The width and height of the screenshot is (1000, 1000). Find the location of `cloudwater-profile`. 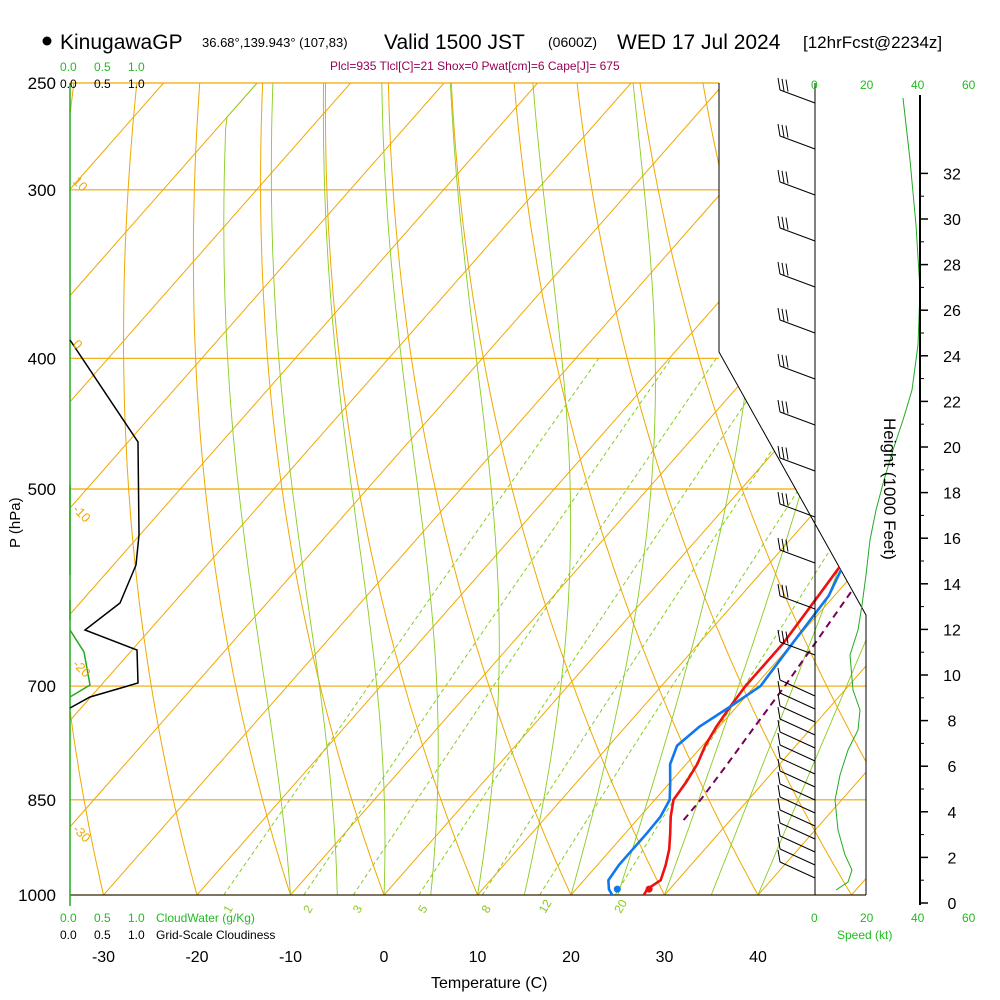

cloudwater-profile is located at coordinates (80, 663).